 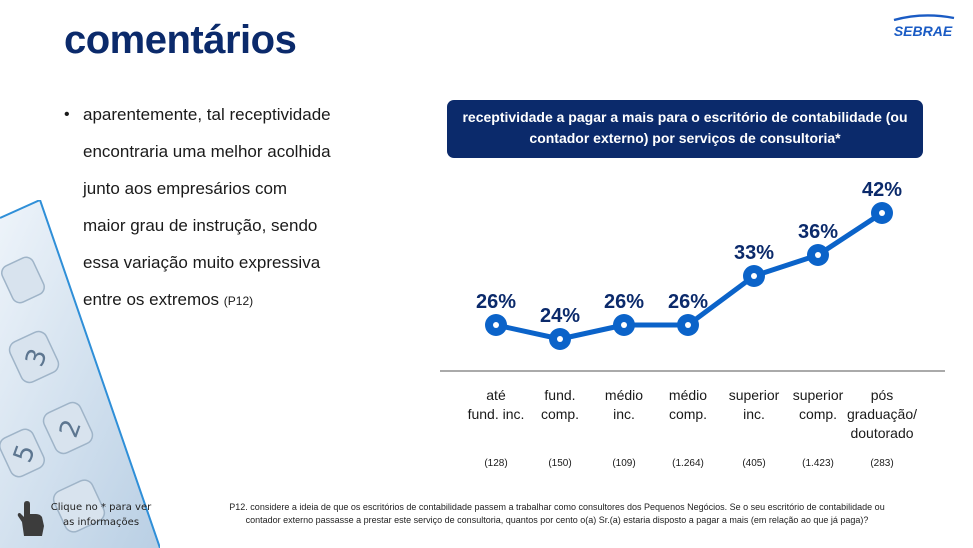 I want to click on click-note: Clique no * para ver as informações, so click(x=101, y=515).